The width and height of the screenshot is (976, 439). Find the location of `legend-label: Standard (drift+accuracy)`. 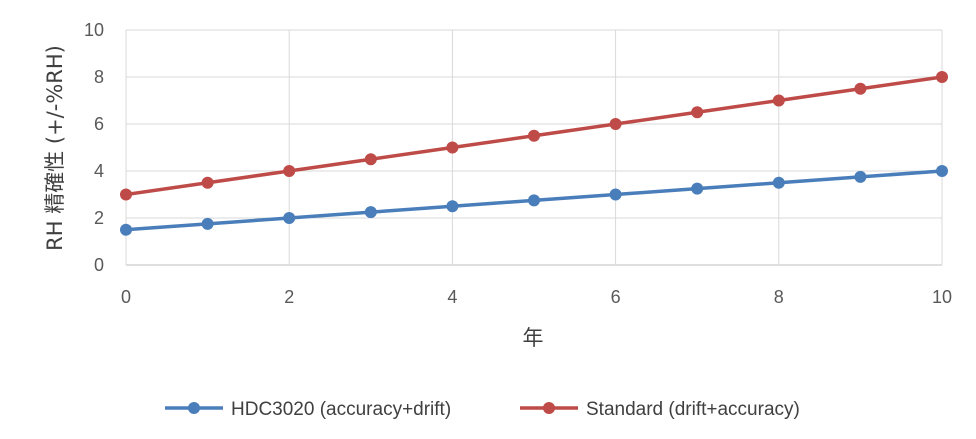

legend-label: Standard (drift+accuracy) is located at coordinates (693, 409).